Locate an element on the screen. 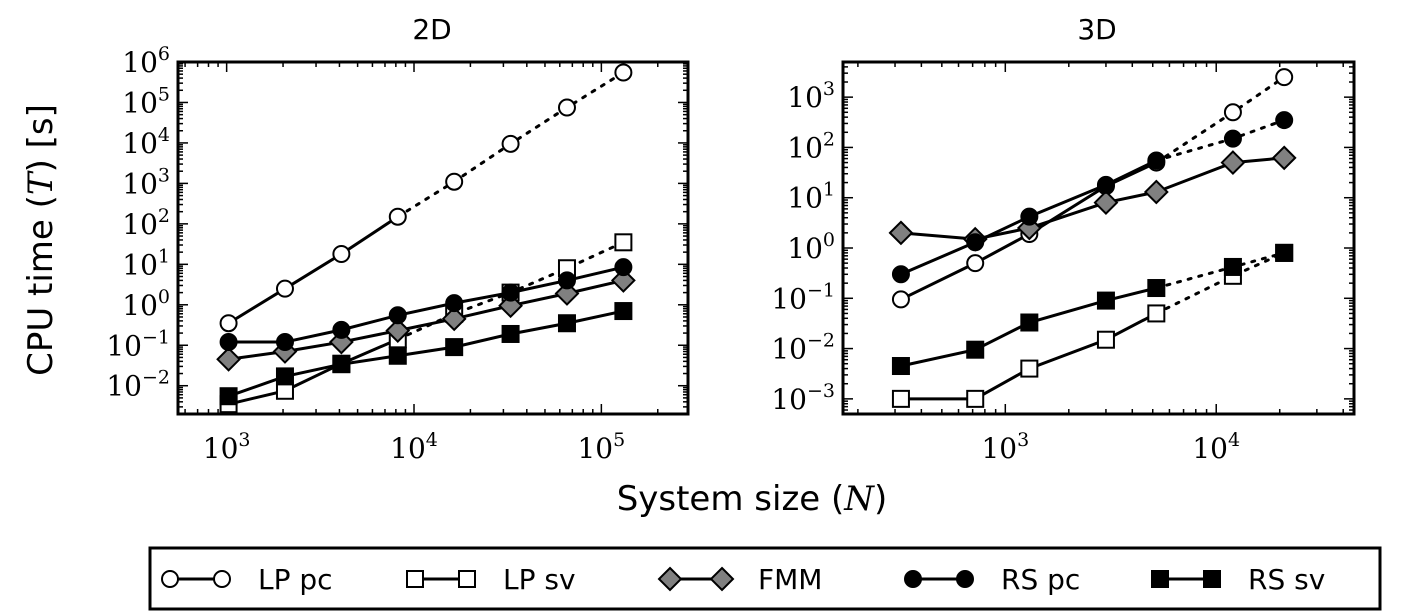 The width and height of the screenshot is (1425, 616). series-line-fmm is located at coordinates (1092, 198).